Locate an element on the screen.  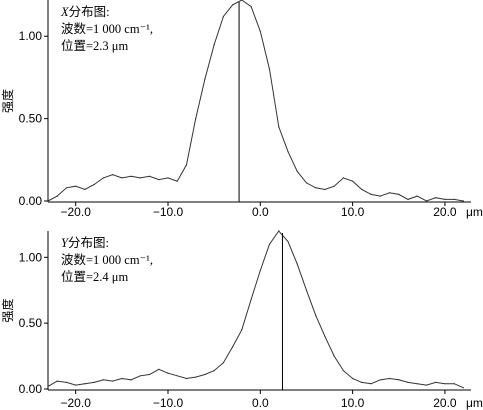
annotation-line-3: 位置=2.3 μm is located at coordinates (95, 45).